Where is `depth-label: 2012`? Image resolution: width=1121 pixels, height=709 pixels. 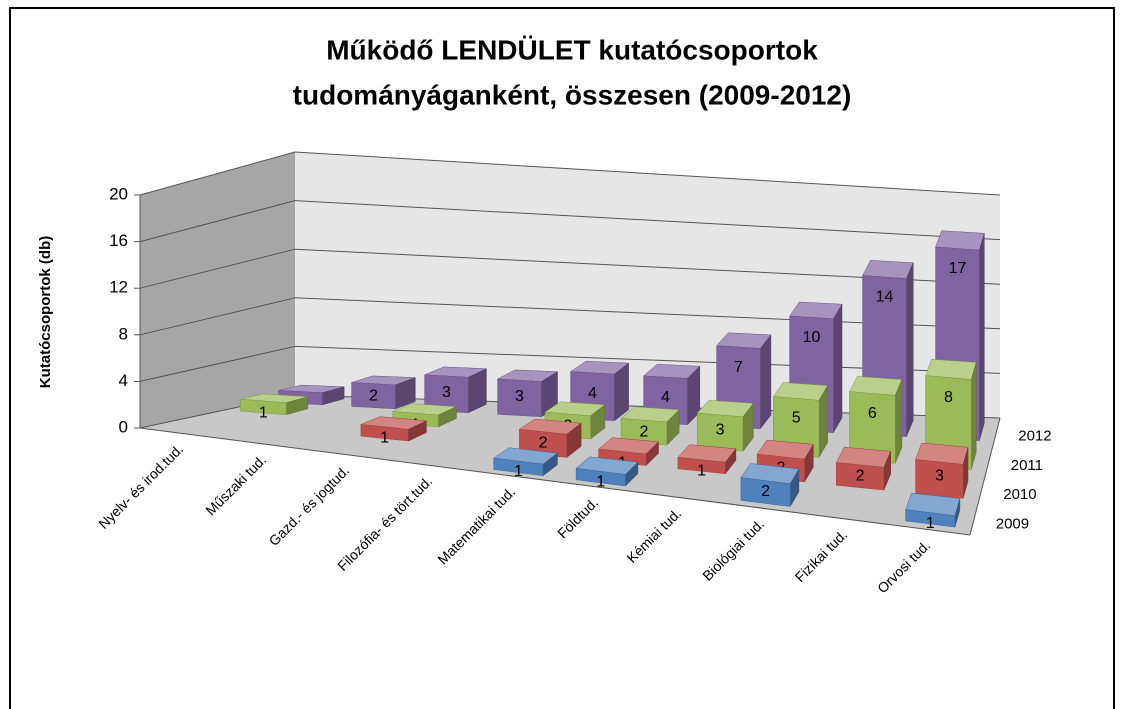 depth-label: 2012 is located at coordinates (1034, 436).